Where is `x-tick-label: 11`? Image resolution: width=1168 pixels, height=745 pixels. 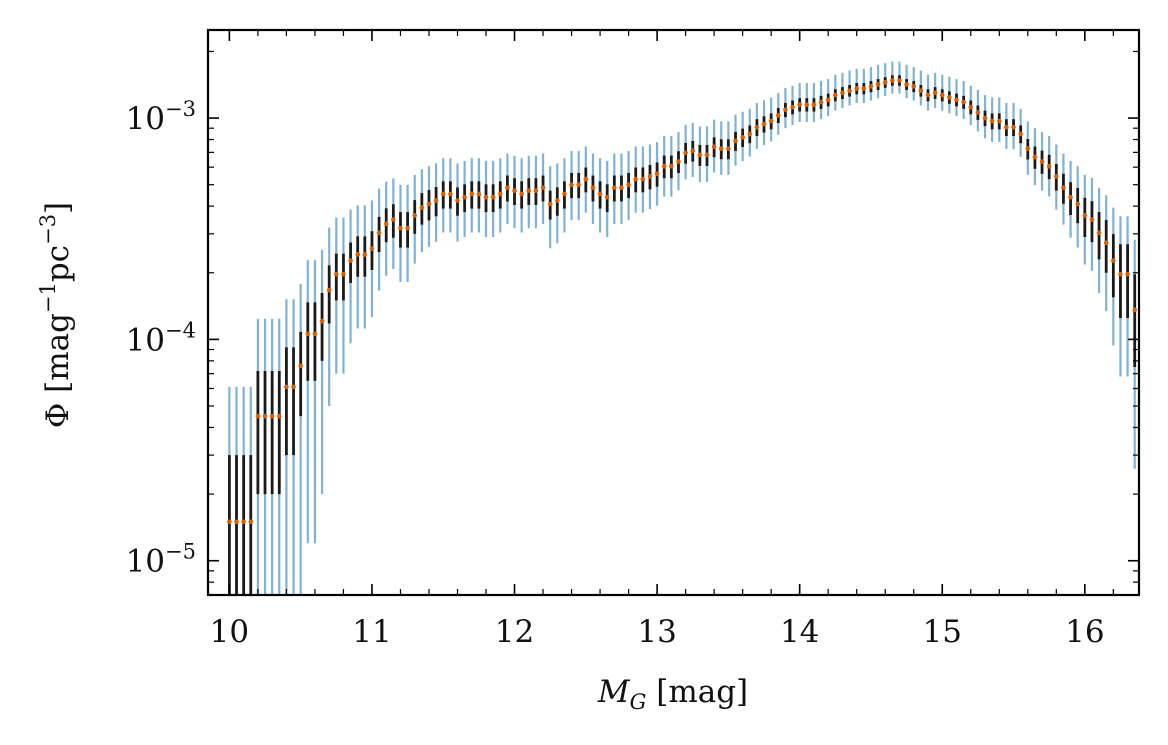 x-tick-label: 11 is located at coordinates (371, 632).